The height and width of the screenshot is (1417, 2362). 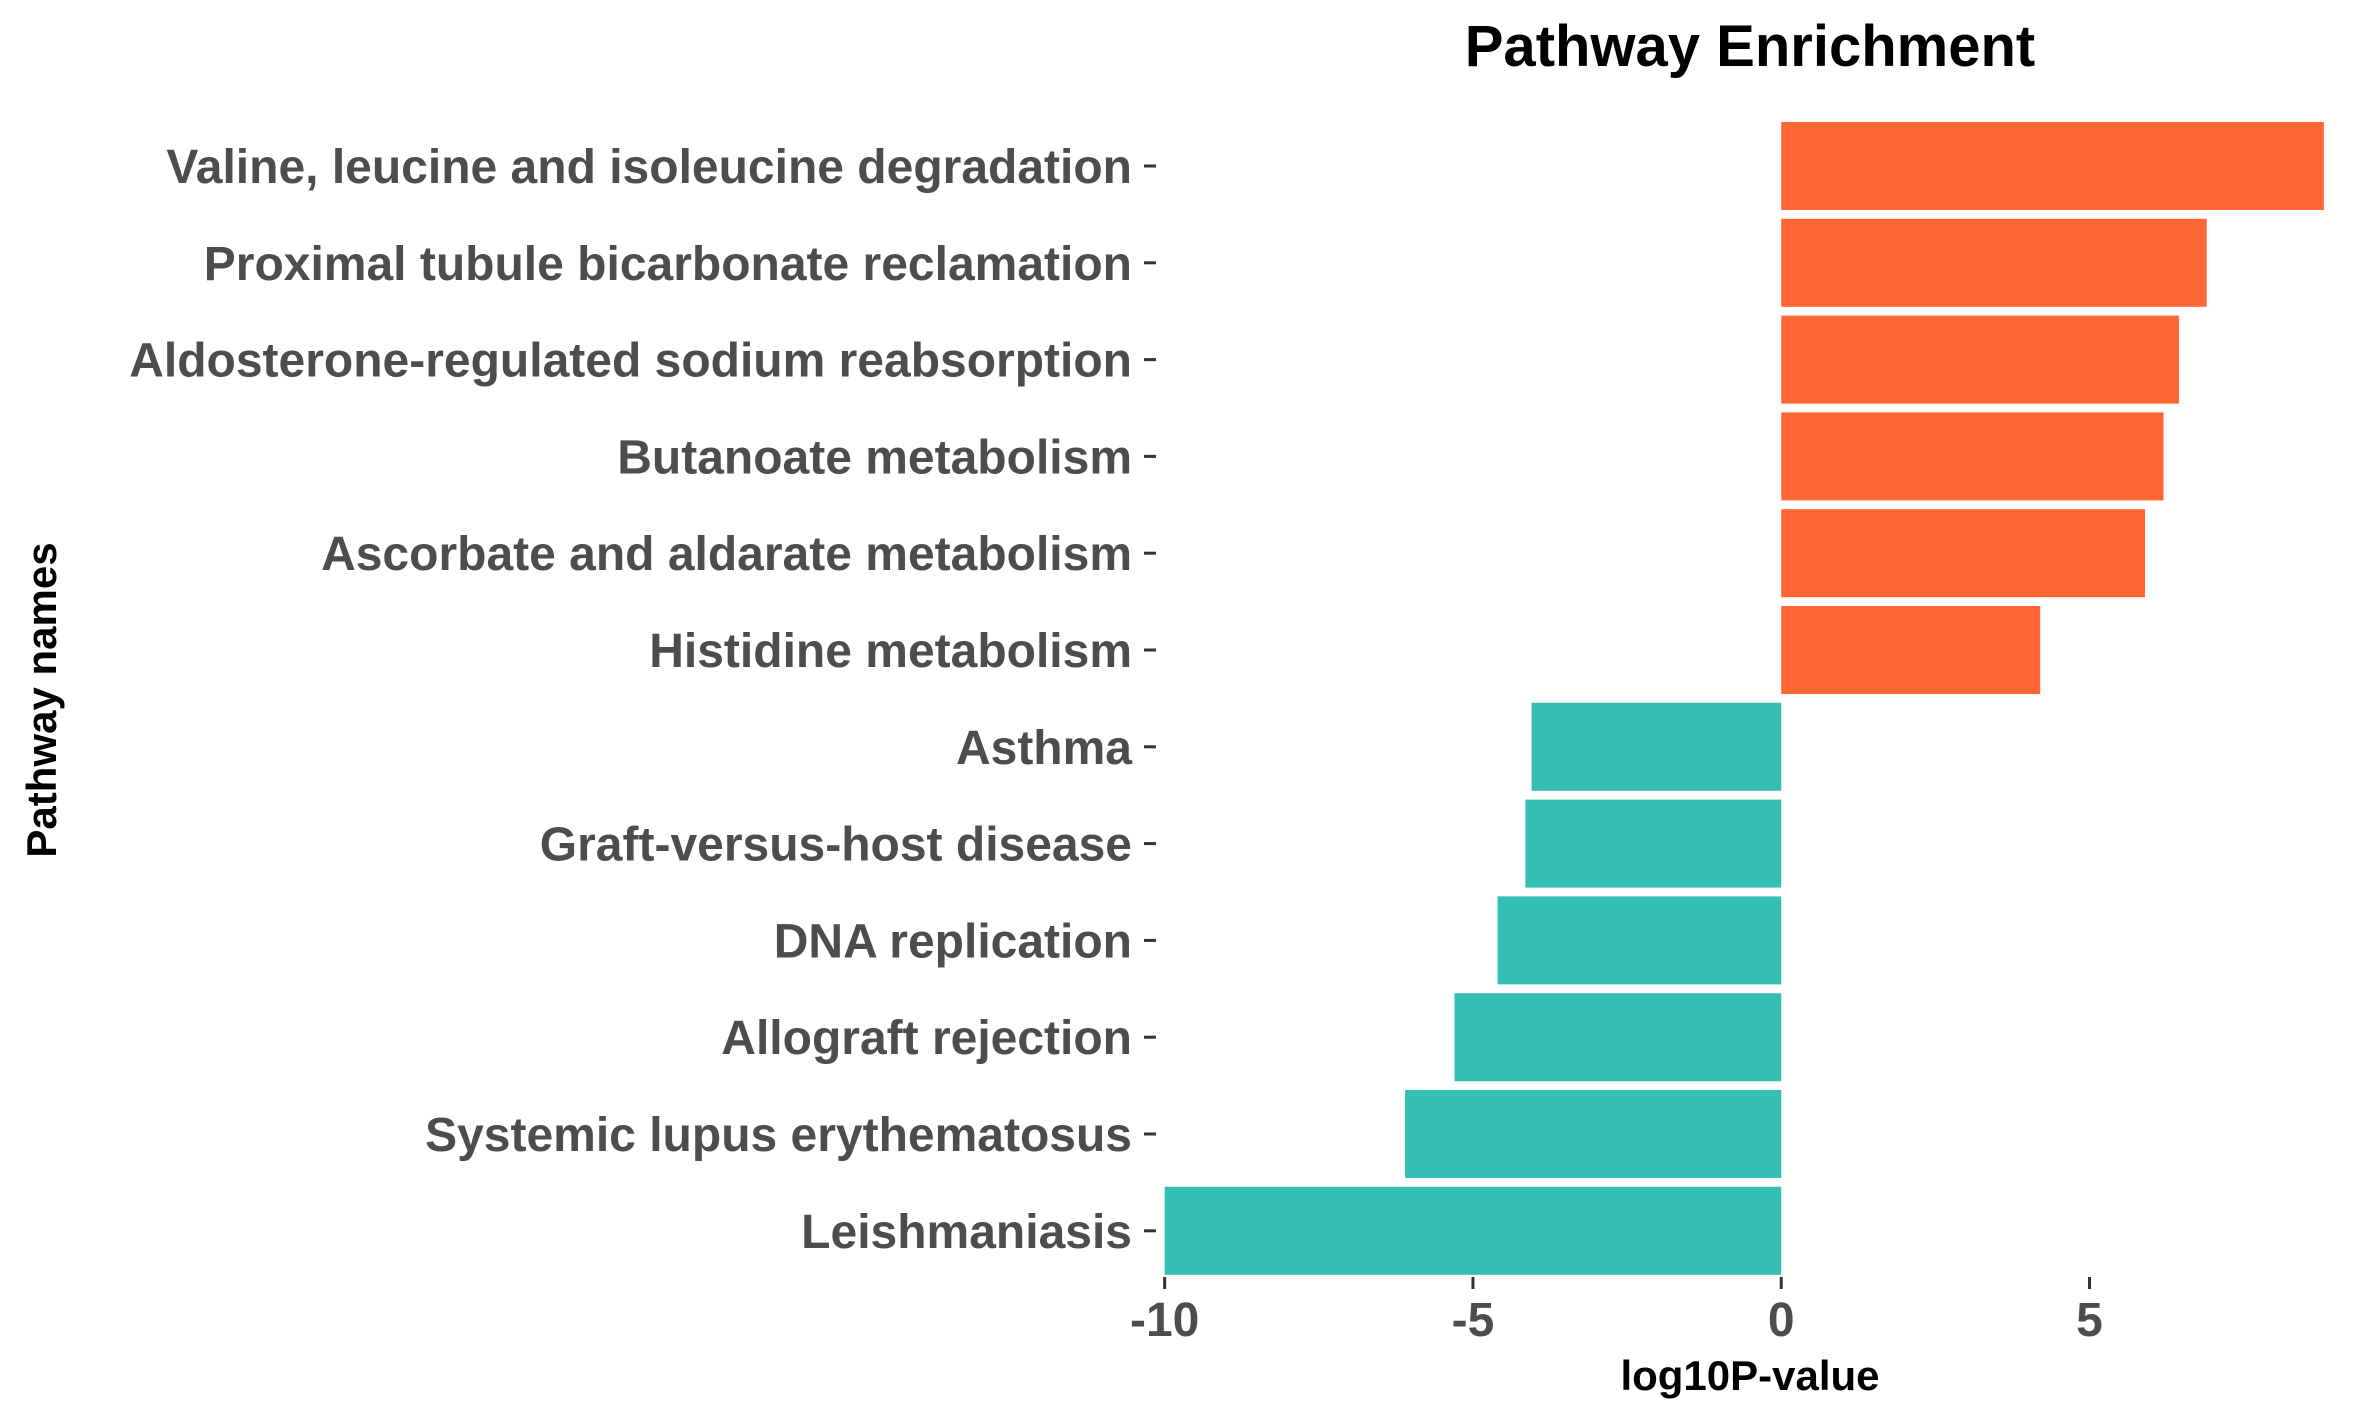 What do you see at coordinates (1781, 1320) in the screenshot?
I see `x-tick-label-3: 0` at bounding box center [1781, 1320].